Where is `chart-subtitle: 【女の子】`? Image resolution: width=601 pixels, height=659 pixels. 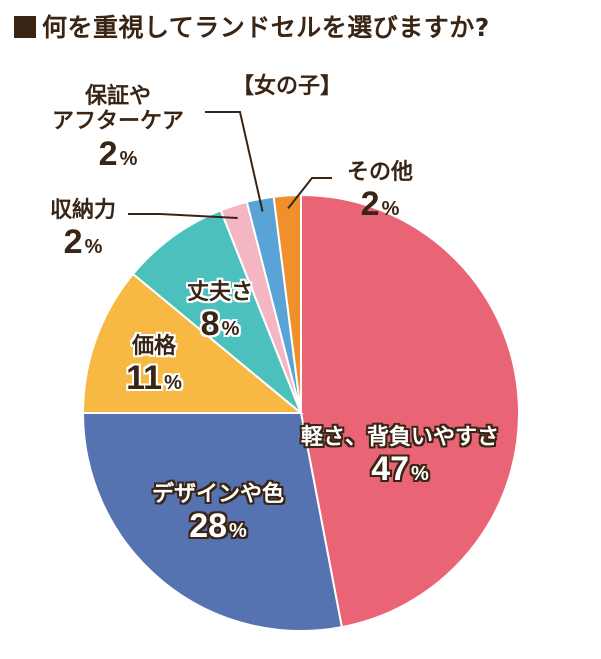 chart-subtitle: 【女の子】 is located at coordinates (287, 86).